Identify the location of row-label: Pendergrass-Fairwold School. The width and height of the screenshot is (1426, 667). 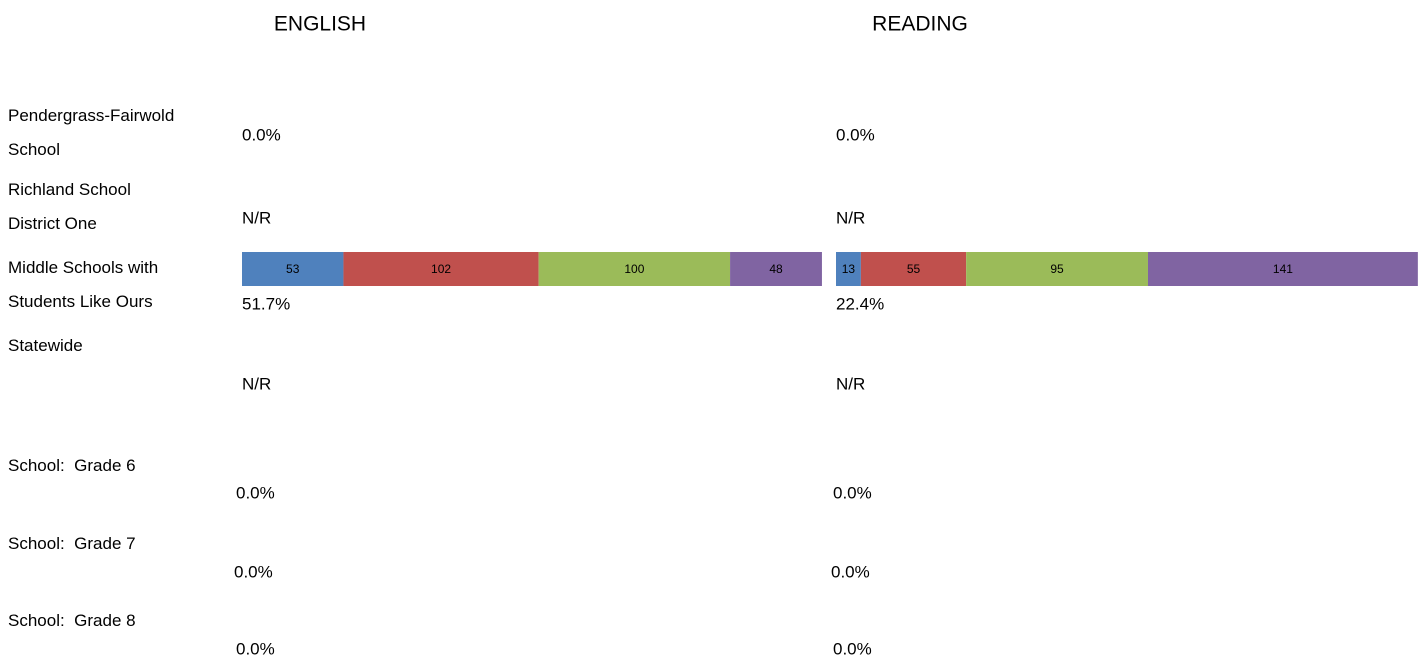
(94, 132).